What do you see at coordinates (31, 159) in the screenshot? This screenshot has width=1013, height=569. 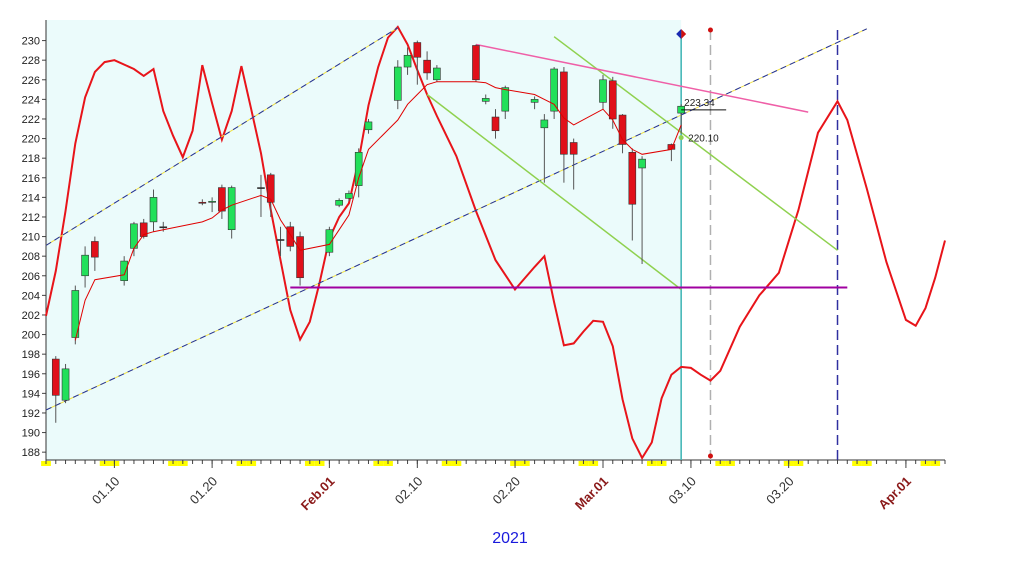 I see `y-tick-label: 218` at bounding box center [31, 159].